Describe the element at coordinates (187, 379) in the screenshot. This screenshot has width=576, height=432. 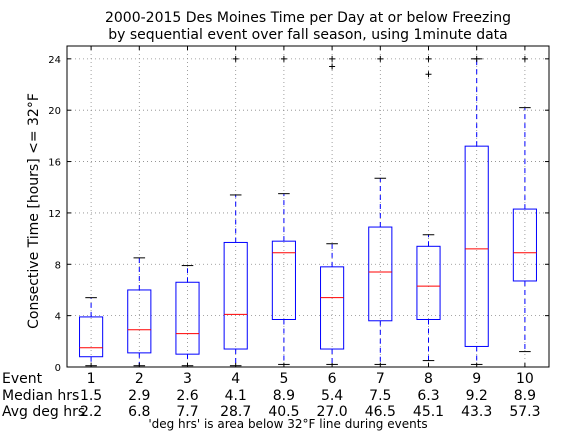
I see `event-number: 3` at that location.